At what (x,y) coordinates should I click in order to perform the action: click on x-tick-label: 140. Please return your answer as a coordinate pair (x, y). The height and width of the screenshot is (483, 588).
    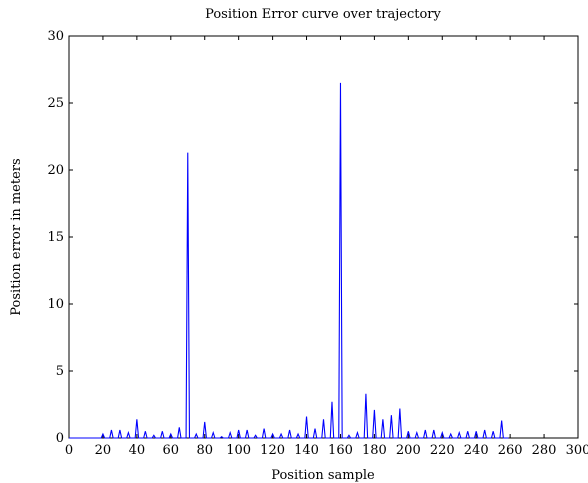
    Looking at the image, I should click on (306, 450).